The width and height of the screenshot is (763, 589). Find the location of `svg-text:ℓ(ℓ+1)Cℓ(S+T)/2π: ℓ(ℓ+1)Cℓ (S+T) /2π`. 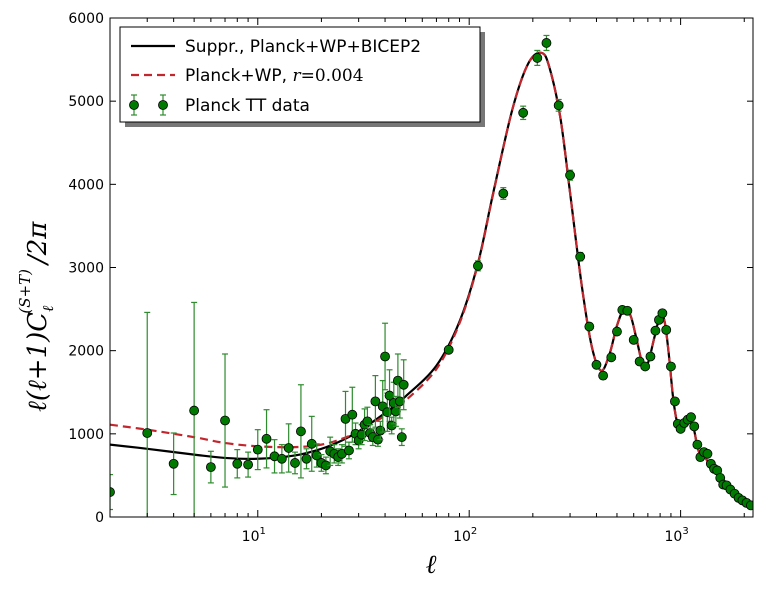

svg-text:ℓ(ℓ+1)Cℓ(S+T)/2π: ℓ(ℓ+1)Cℓ (S+T) /2π is located at coordinates (36, 316).